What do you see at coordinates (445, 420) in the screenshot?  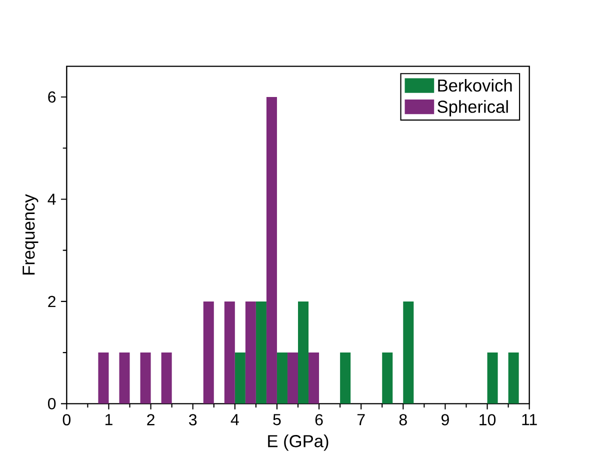 I see `x-tick-label: 9` at bounding box center [445, 420].